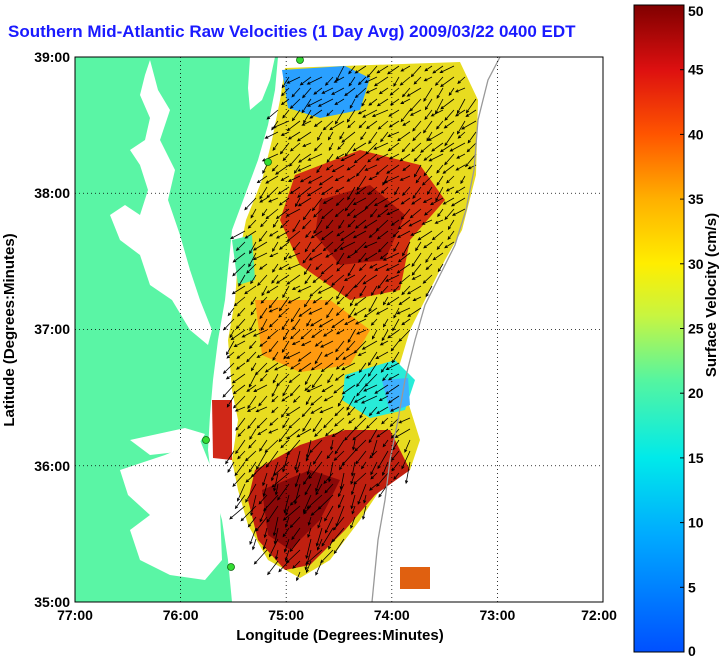  Describe the element at coordinates (52, 57) in the screenshot. I see `y-tick-label: 39:00` at that location.